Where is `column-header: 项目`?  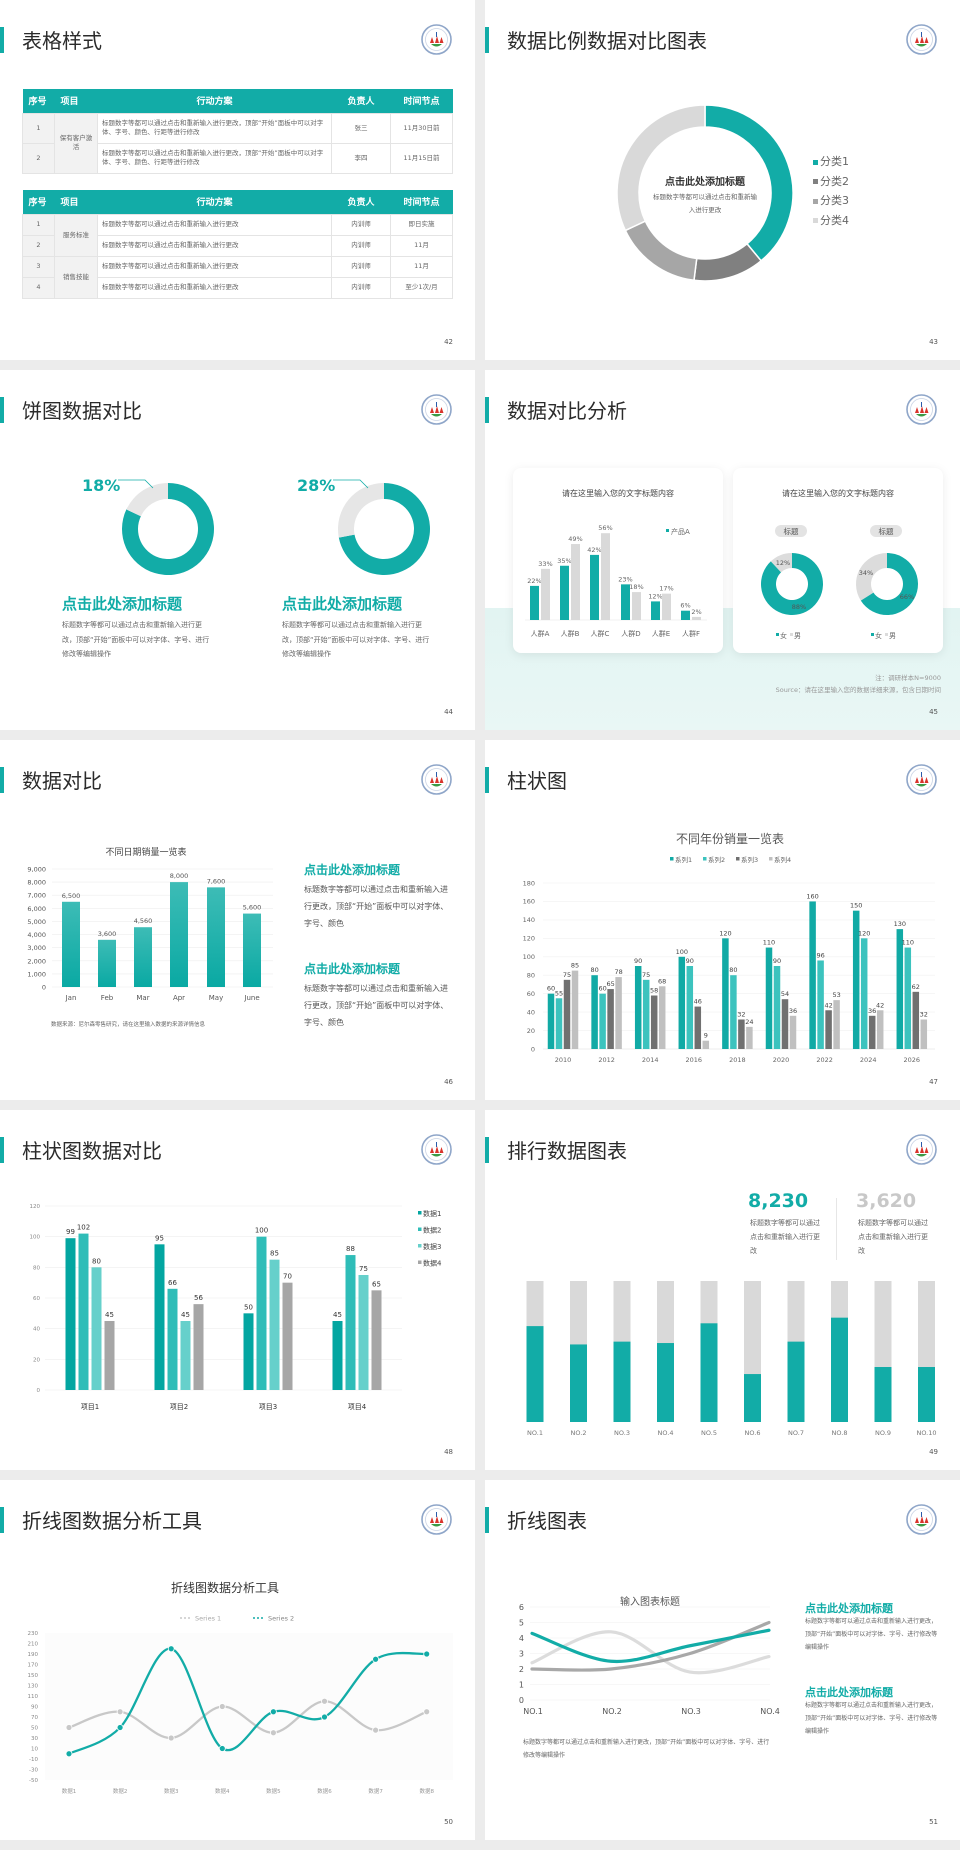 column-header: 项目 is located at coordinates (76, 202).